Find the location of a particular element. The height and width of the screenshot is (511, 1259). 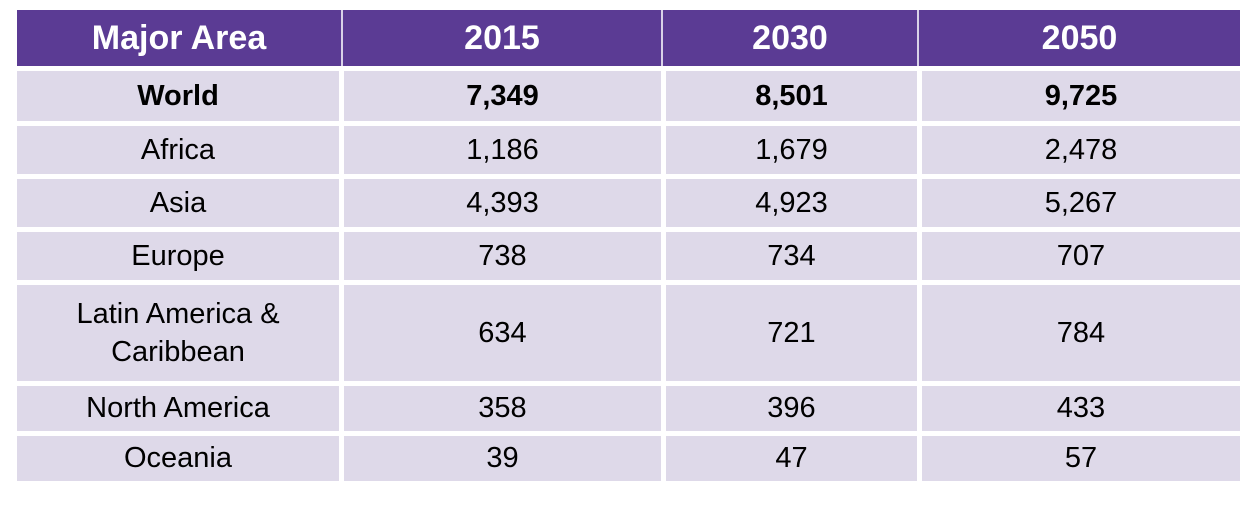

value-cell: 5,267 is located at coordinates (1081, 203).